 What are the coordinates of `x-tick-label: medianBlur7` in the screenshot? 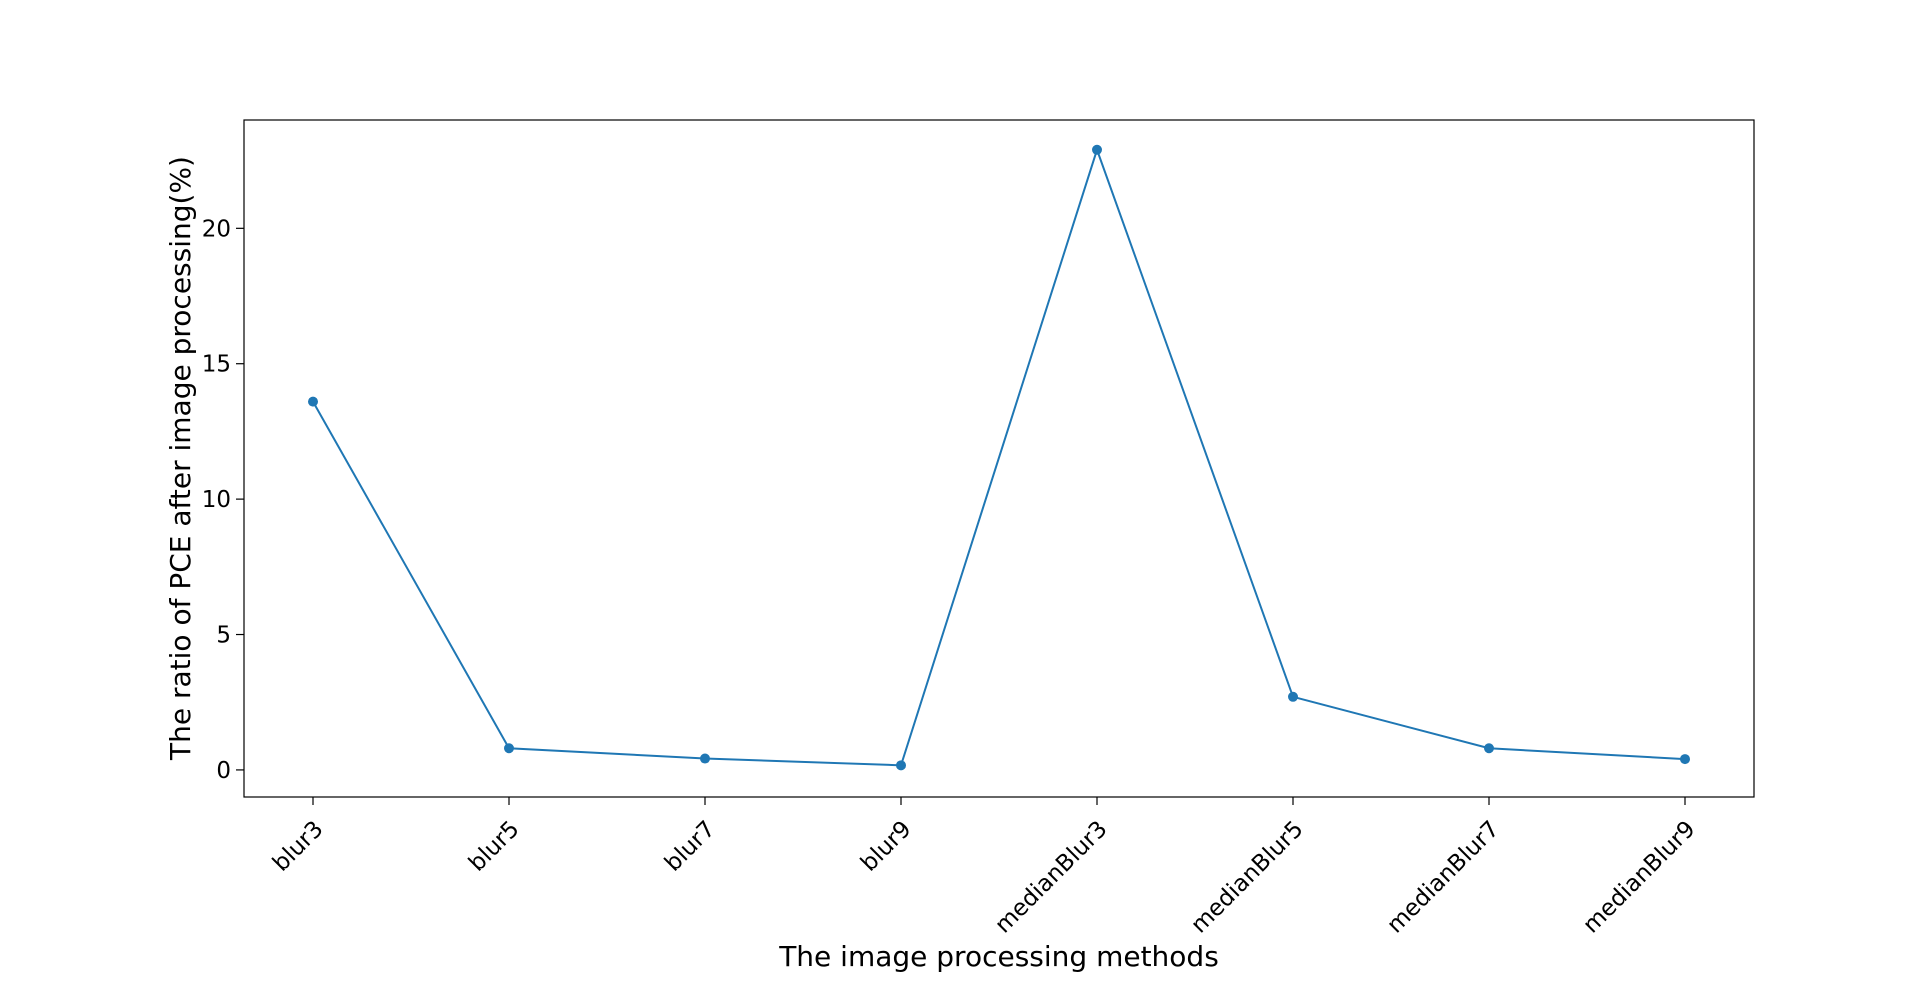 It's located at (1443, 877).